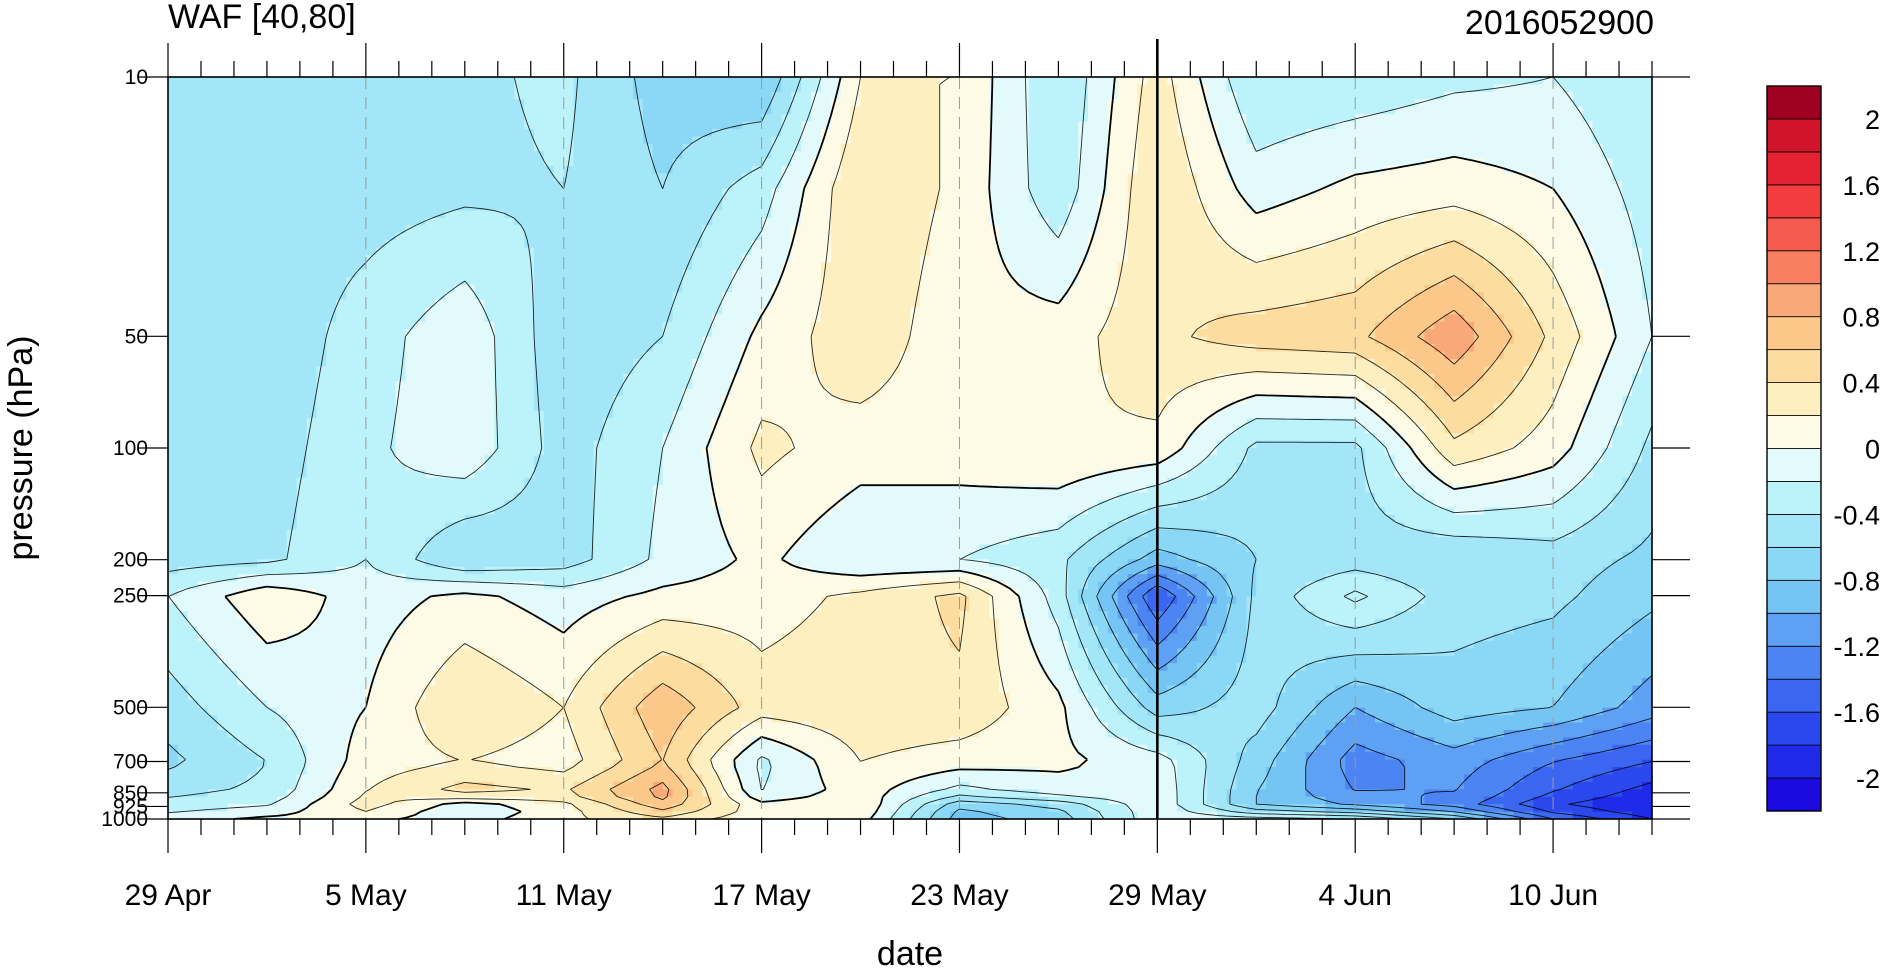 Image resolution: width=1889 pixels, height=968 pixels. Describe the element at coordinates (130, 448) in the screenshot. I see `y-tick-label: 100` at that location.